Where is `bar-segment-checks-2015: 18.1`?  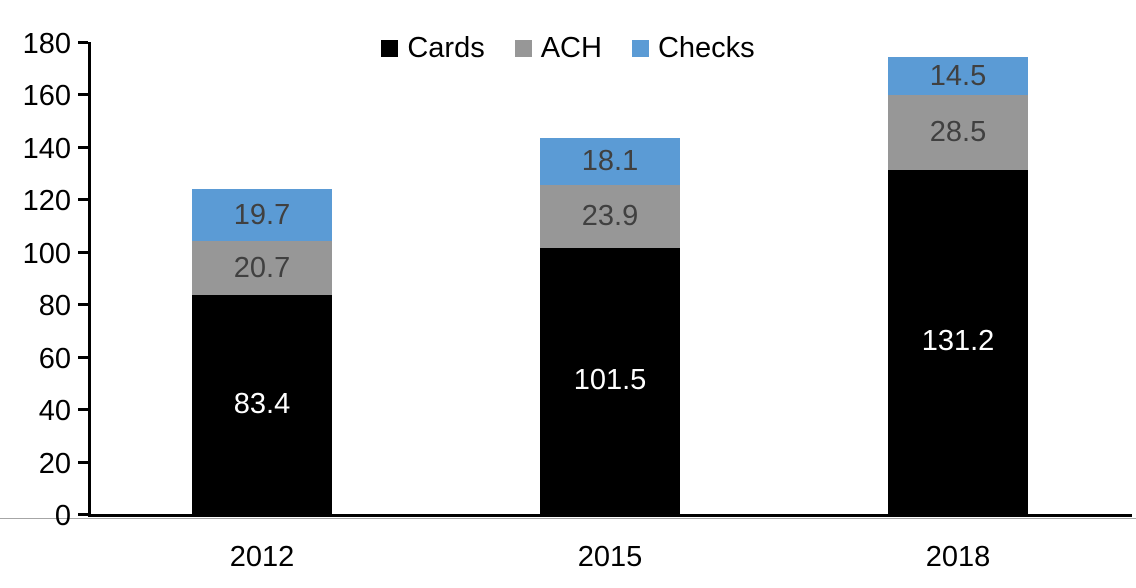
bar-segment-checks-2015: 18.1 is located at coordinates (610, 161).